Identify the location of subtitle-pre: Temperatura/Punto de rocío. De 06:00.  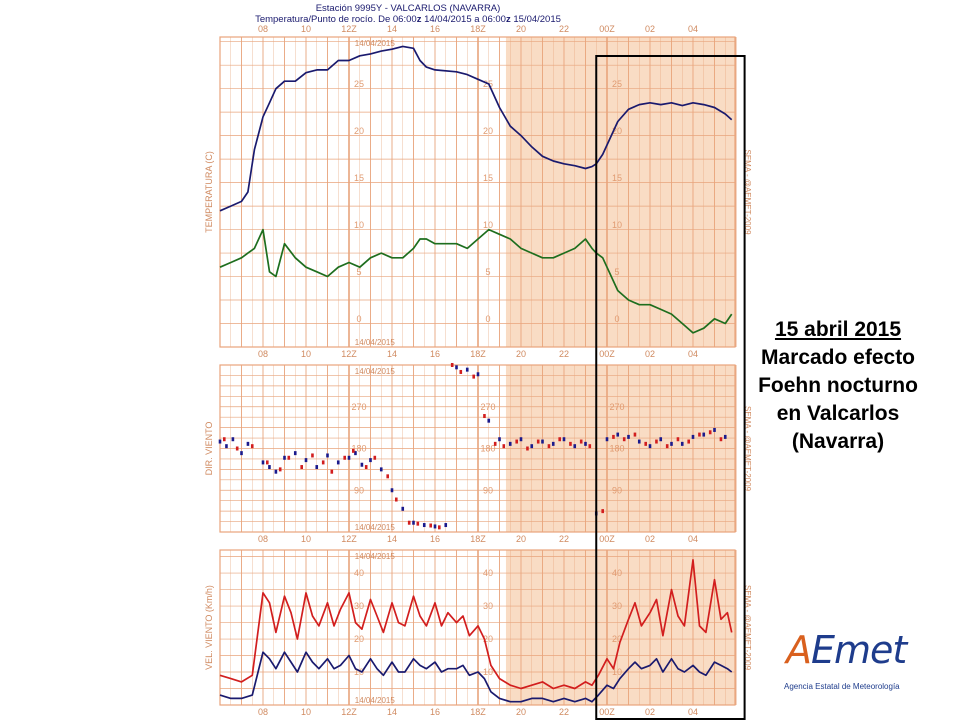
(336, 19).